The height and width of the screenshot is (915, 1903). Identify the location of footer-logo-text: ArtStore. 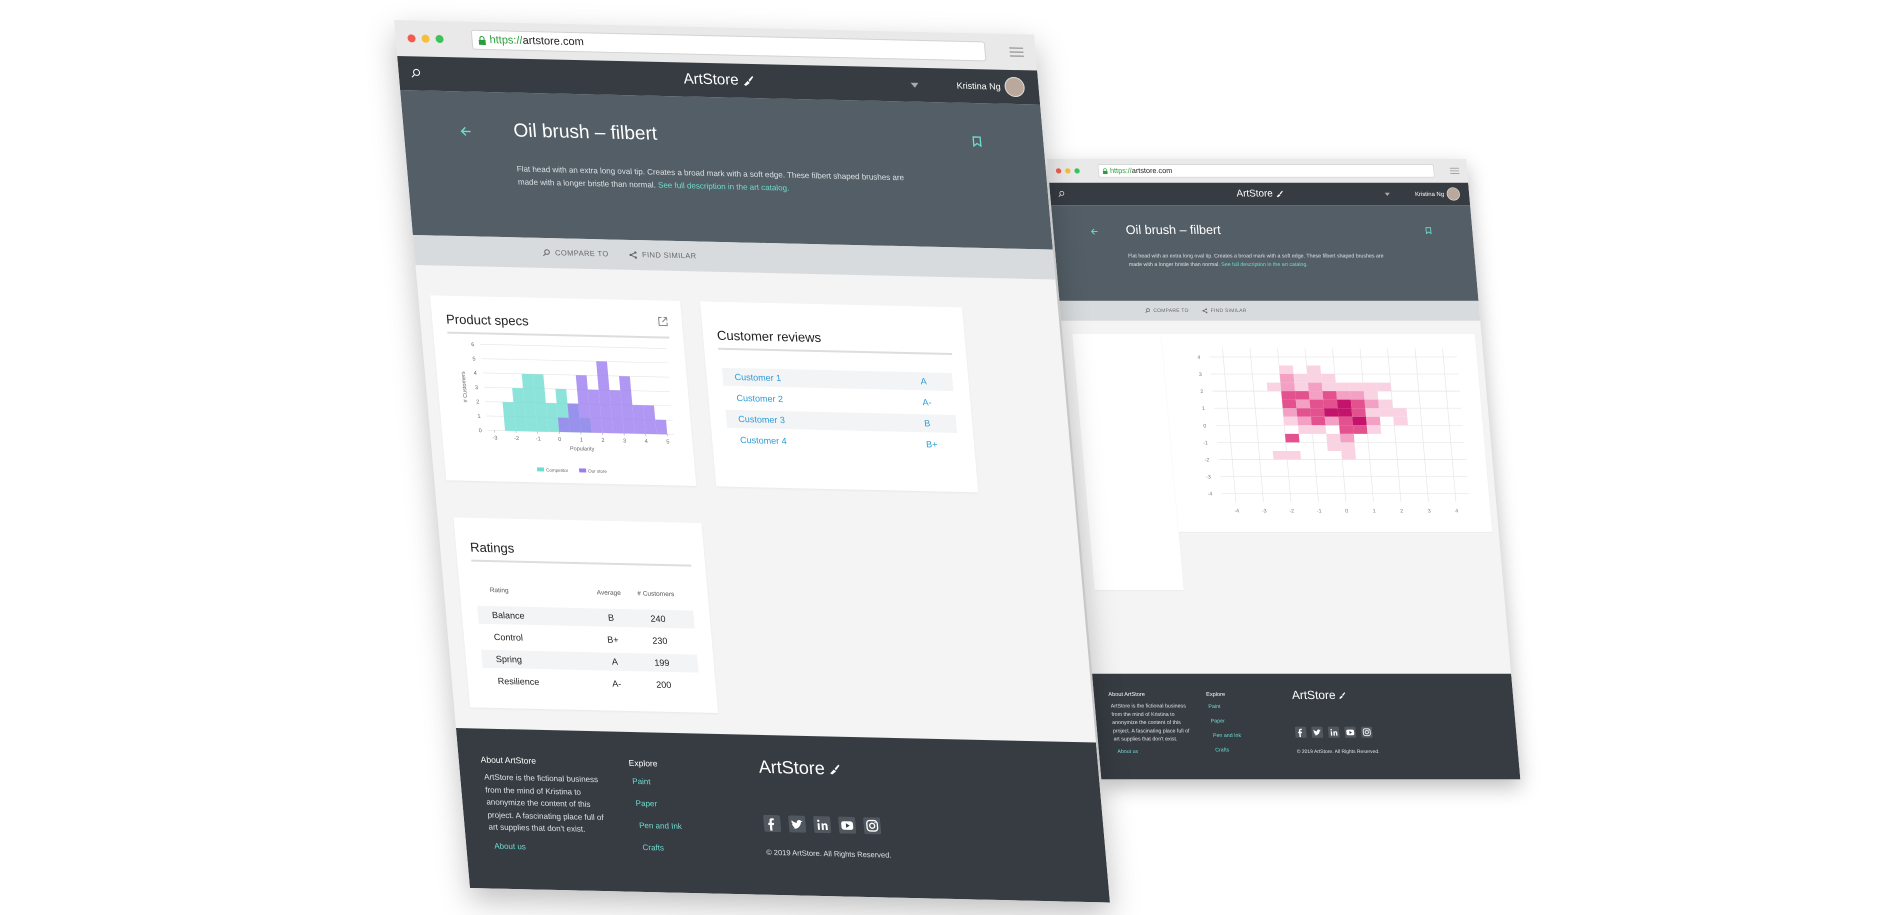
(791, 767).